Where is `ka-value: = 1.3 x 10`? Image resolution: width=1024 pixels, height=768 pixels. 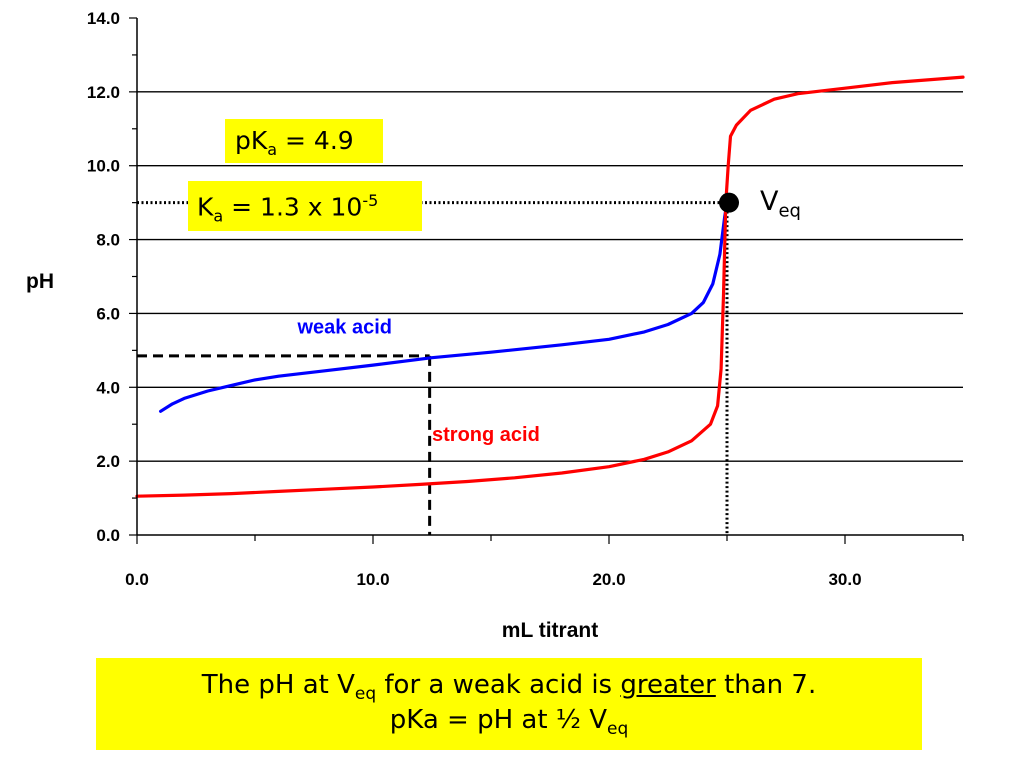 ka-value: = 1.3 x 10 is located at coordinates (293, 207).